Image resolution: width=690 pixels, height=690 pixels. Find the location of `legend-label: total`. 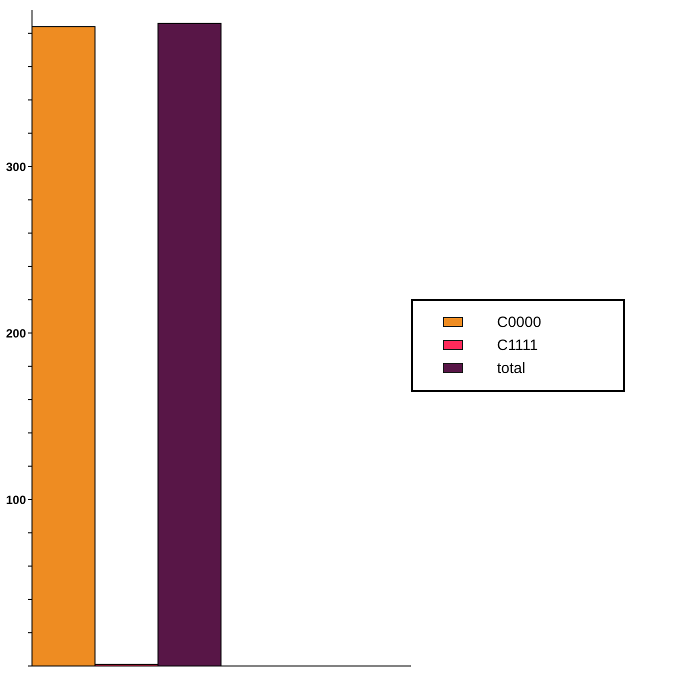

legend-label: total is located at coordinates (511, 368).